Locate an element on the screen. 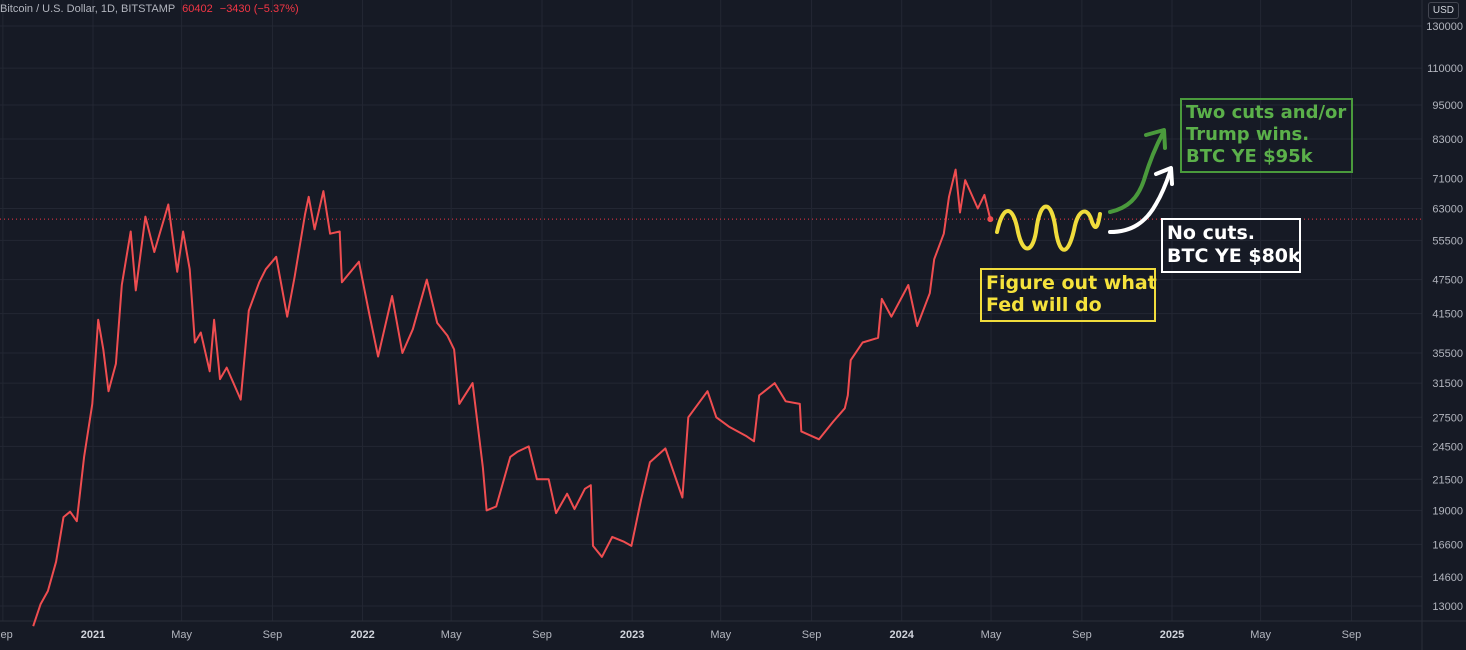 This screenshot has height=650, width=1466. white-arrow-drawing is located at coordinates (1140, 202).